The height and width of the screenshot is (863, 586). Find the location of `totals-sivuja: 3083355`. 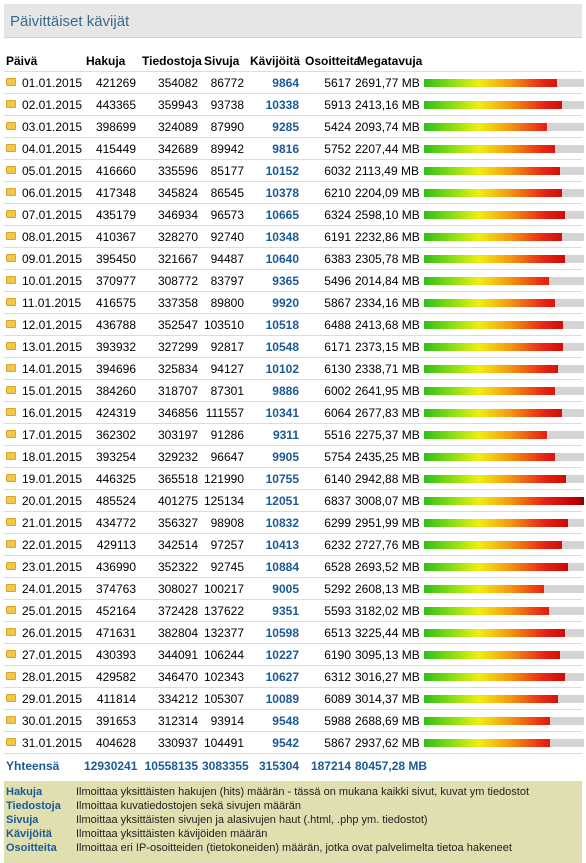

totals-sivuja: 3083355 is located at coordinates (225, 766).